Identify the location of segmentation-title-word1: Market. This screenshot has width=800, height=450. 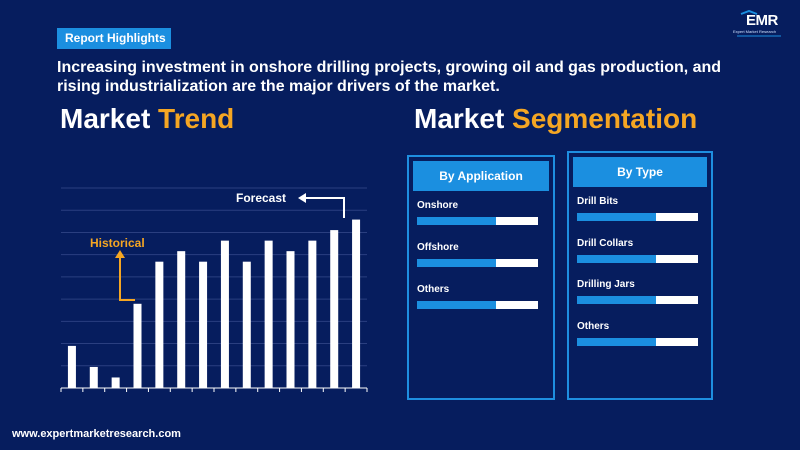
(459, 118).